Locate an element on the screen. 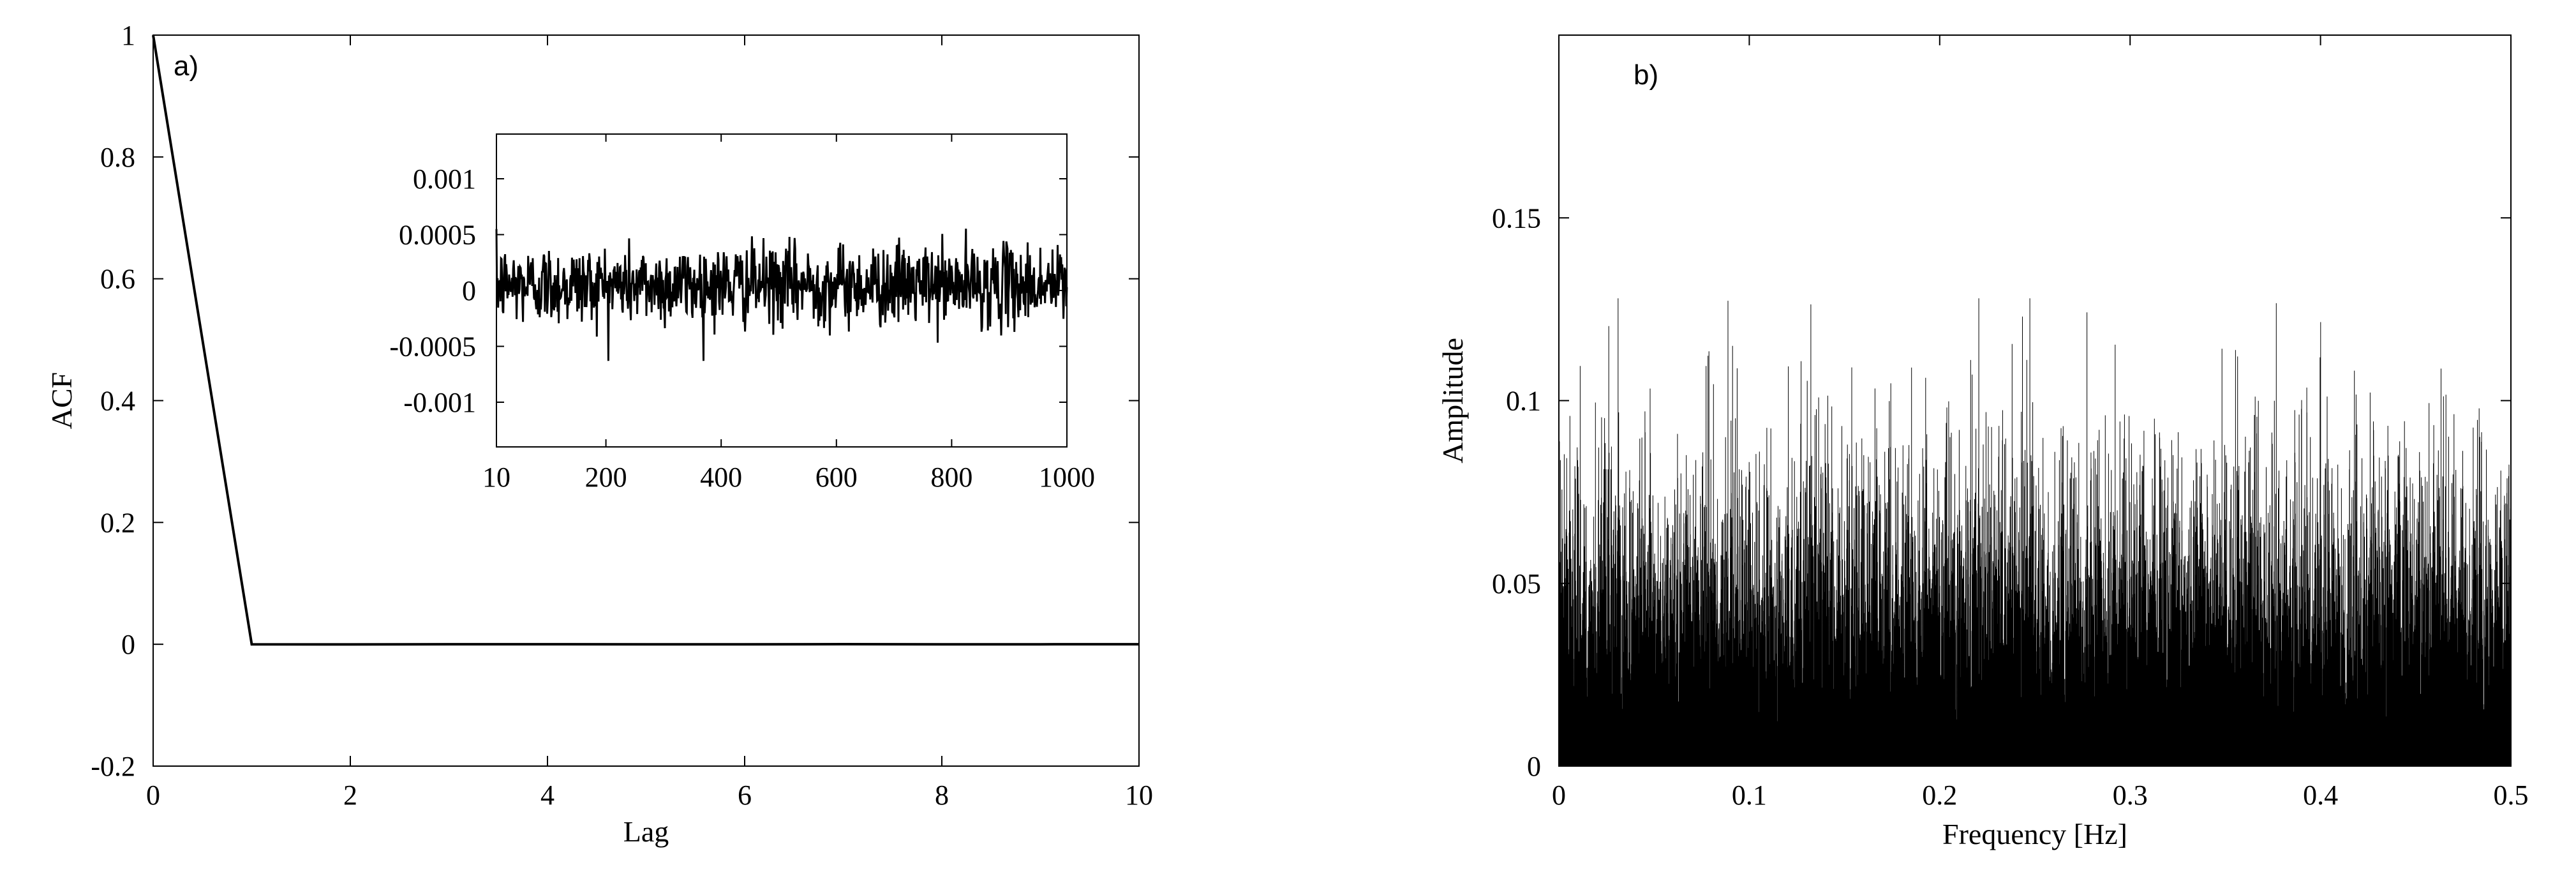 Image resolution: width=2576 pixels, height=874 pixels. inset-y-tick-label: 0 is located at coordinates (469, 290).